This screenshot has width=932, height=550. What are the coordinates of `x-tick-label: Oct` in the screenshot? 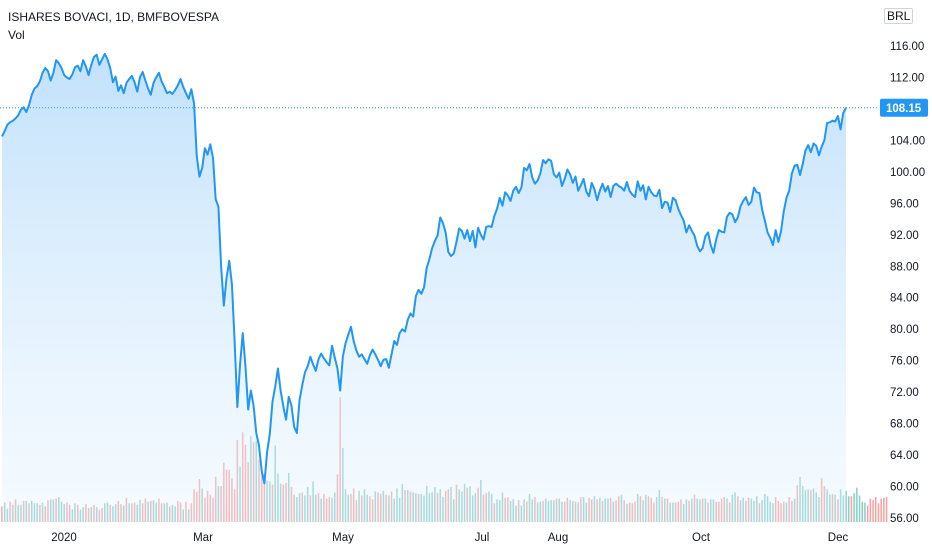 It's located at (701, 538).